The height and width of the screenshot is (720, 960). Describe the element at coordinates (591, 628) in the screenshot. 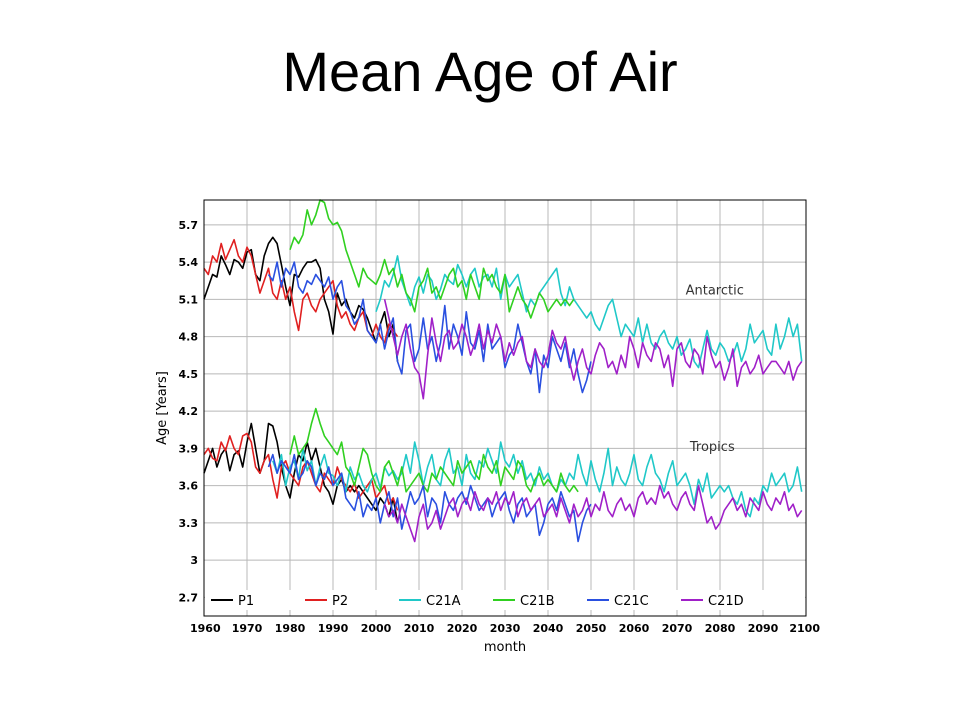

I see `x-tick-label: 2050` at that location.